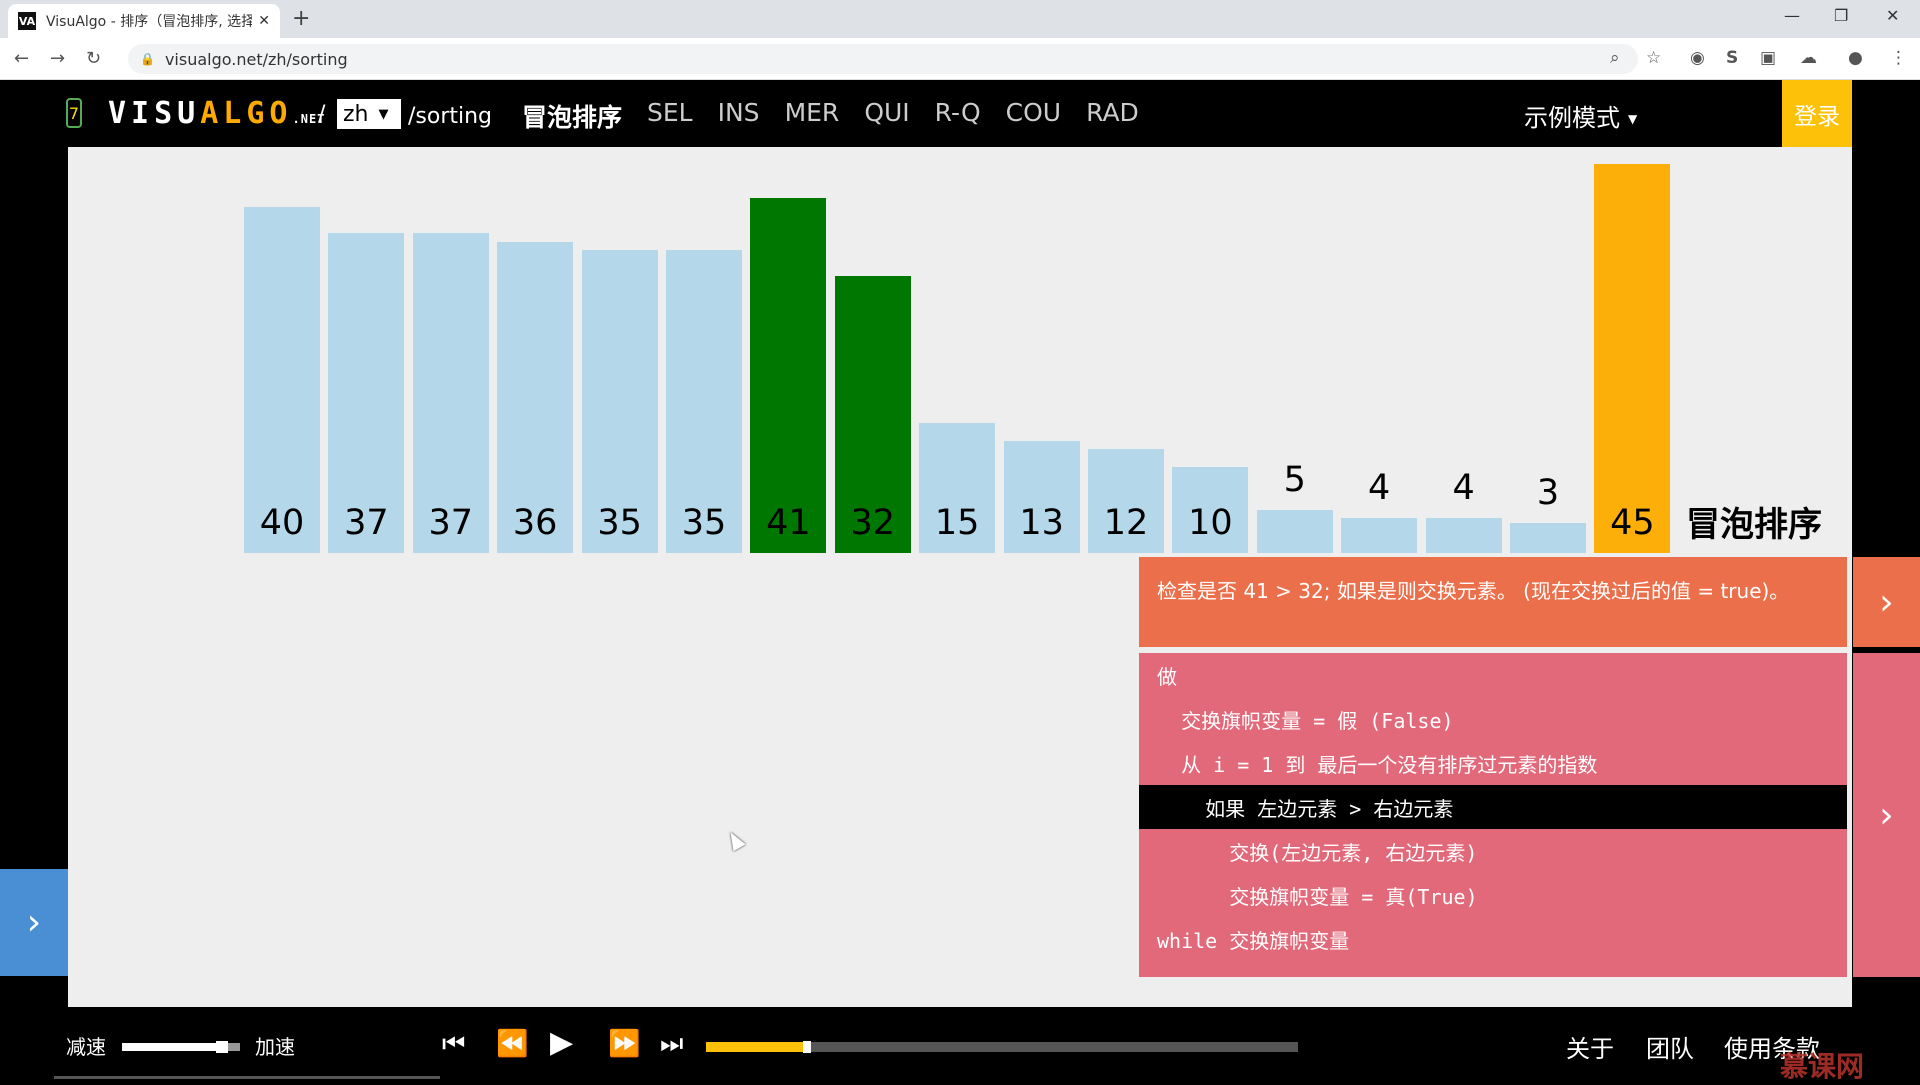 The image size is (1920, 1085). I want to click on menu-dots-icon: ⋮, so click(1898, 58).